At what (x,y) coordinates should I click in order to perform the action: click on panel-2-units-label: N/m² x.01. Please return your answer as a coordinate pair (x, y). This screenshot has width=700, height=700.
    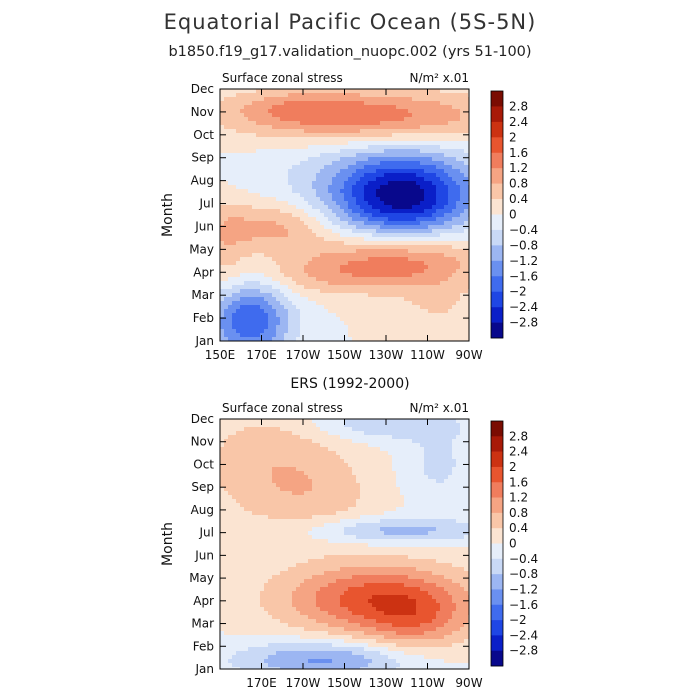
    Looking at the image, I should click on (439, 408).